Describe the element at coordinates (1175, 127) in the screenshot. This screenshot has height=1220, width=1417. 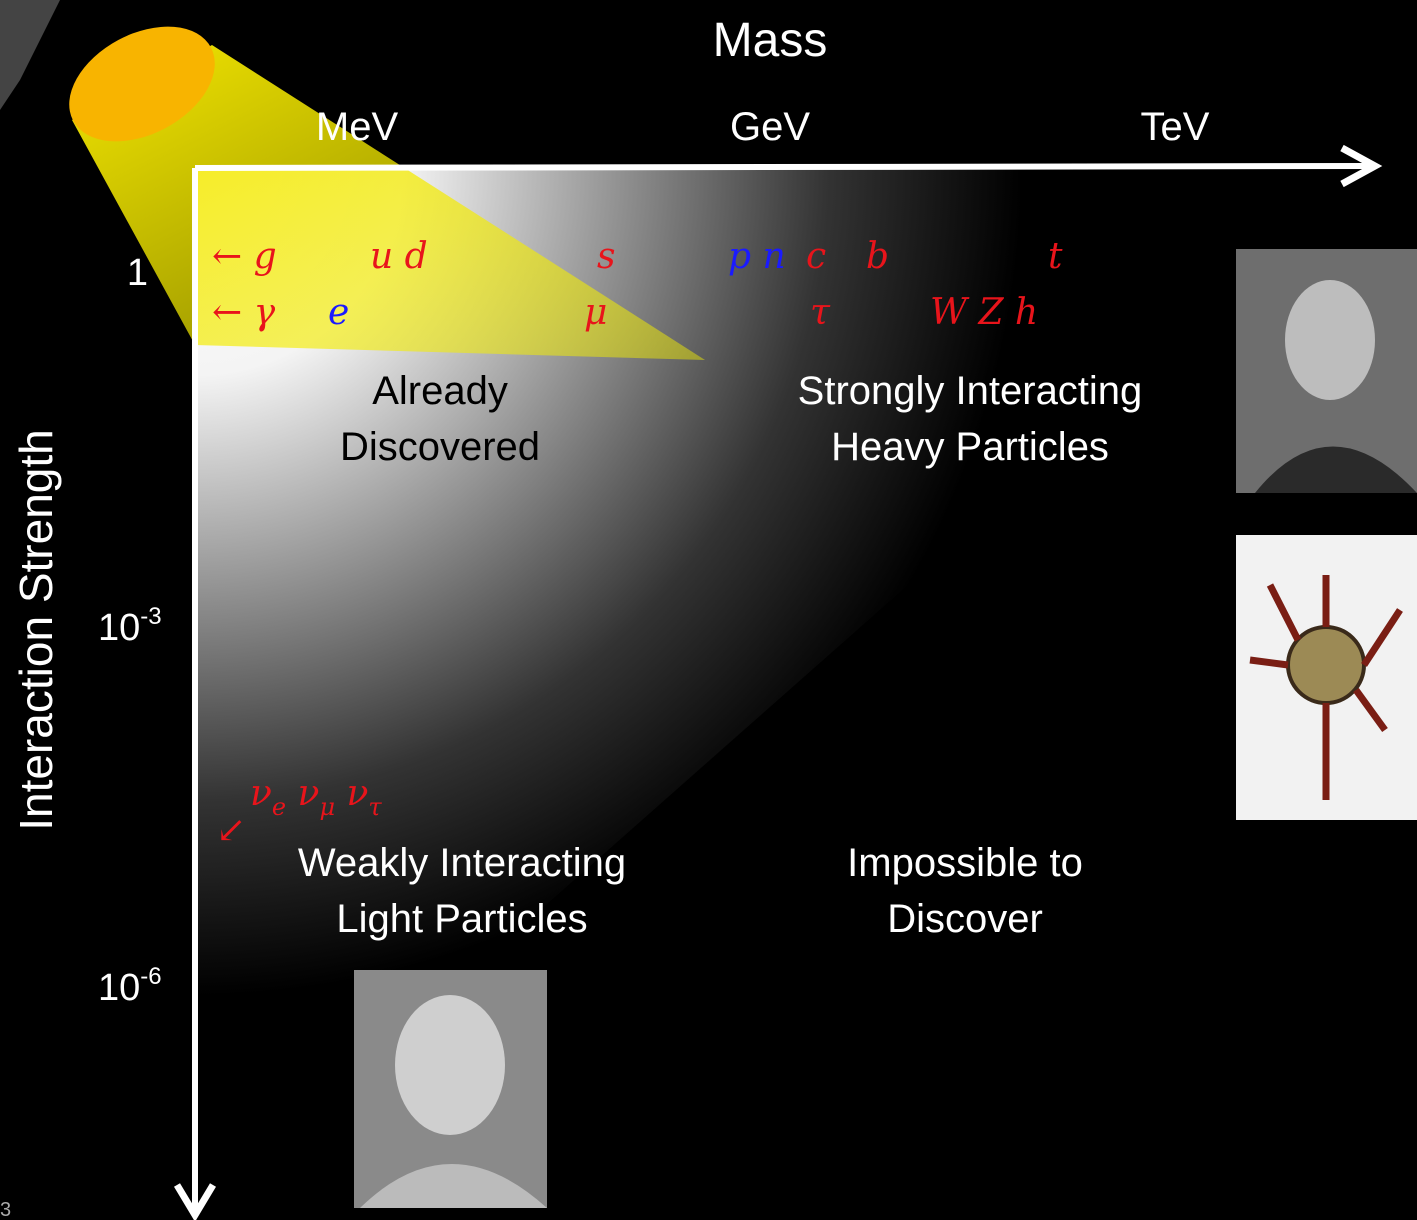
I see `x-label: TeV` at that location.